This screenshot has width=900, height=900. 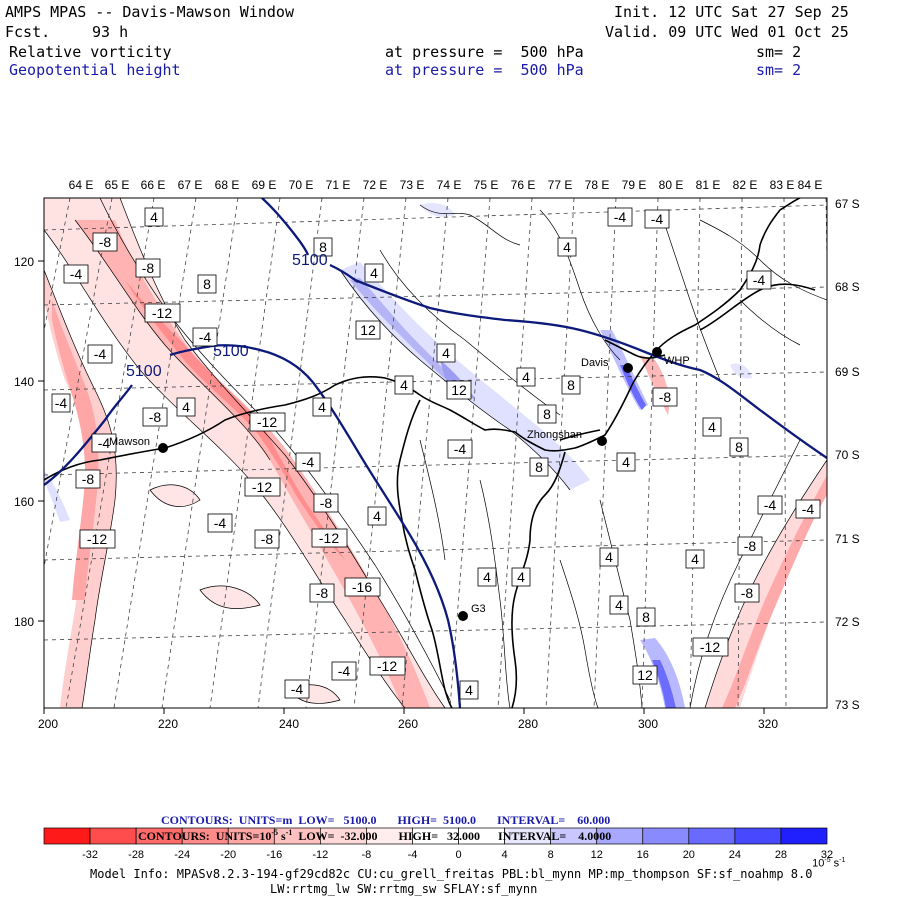 I want to click on lon-label: 69 E, so click(x=264, y=185).